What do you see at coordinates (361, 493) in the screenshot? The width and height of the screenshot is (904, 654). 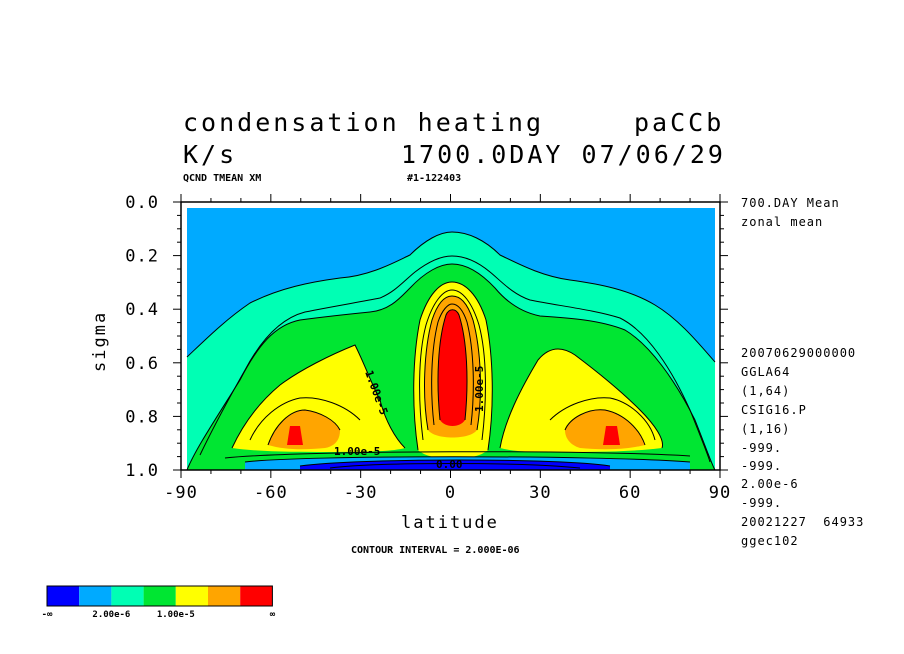 I see `x-tick-label: -30` at bounding box center [361, 493].